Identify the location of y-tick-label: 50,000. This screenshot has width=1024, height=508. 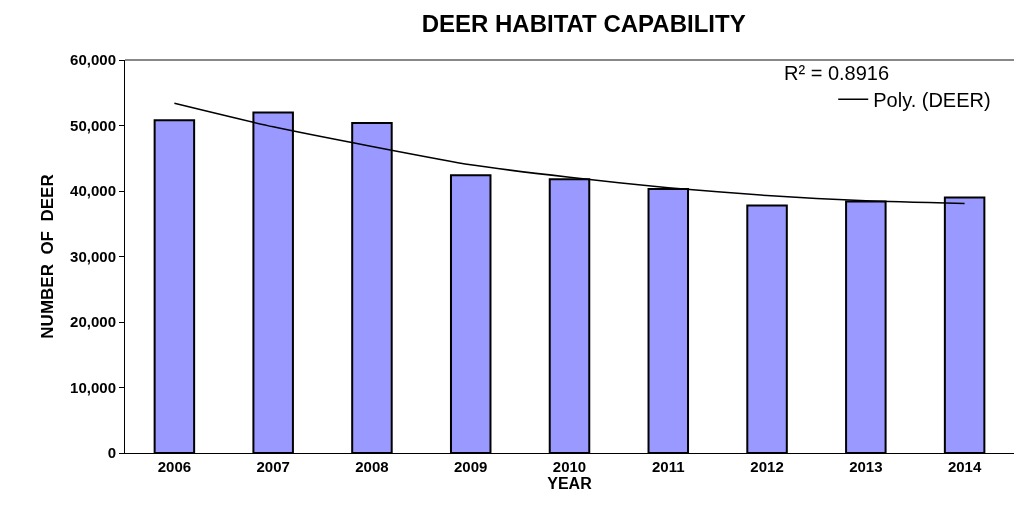
(93, 125).